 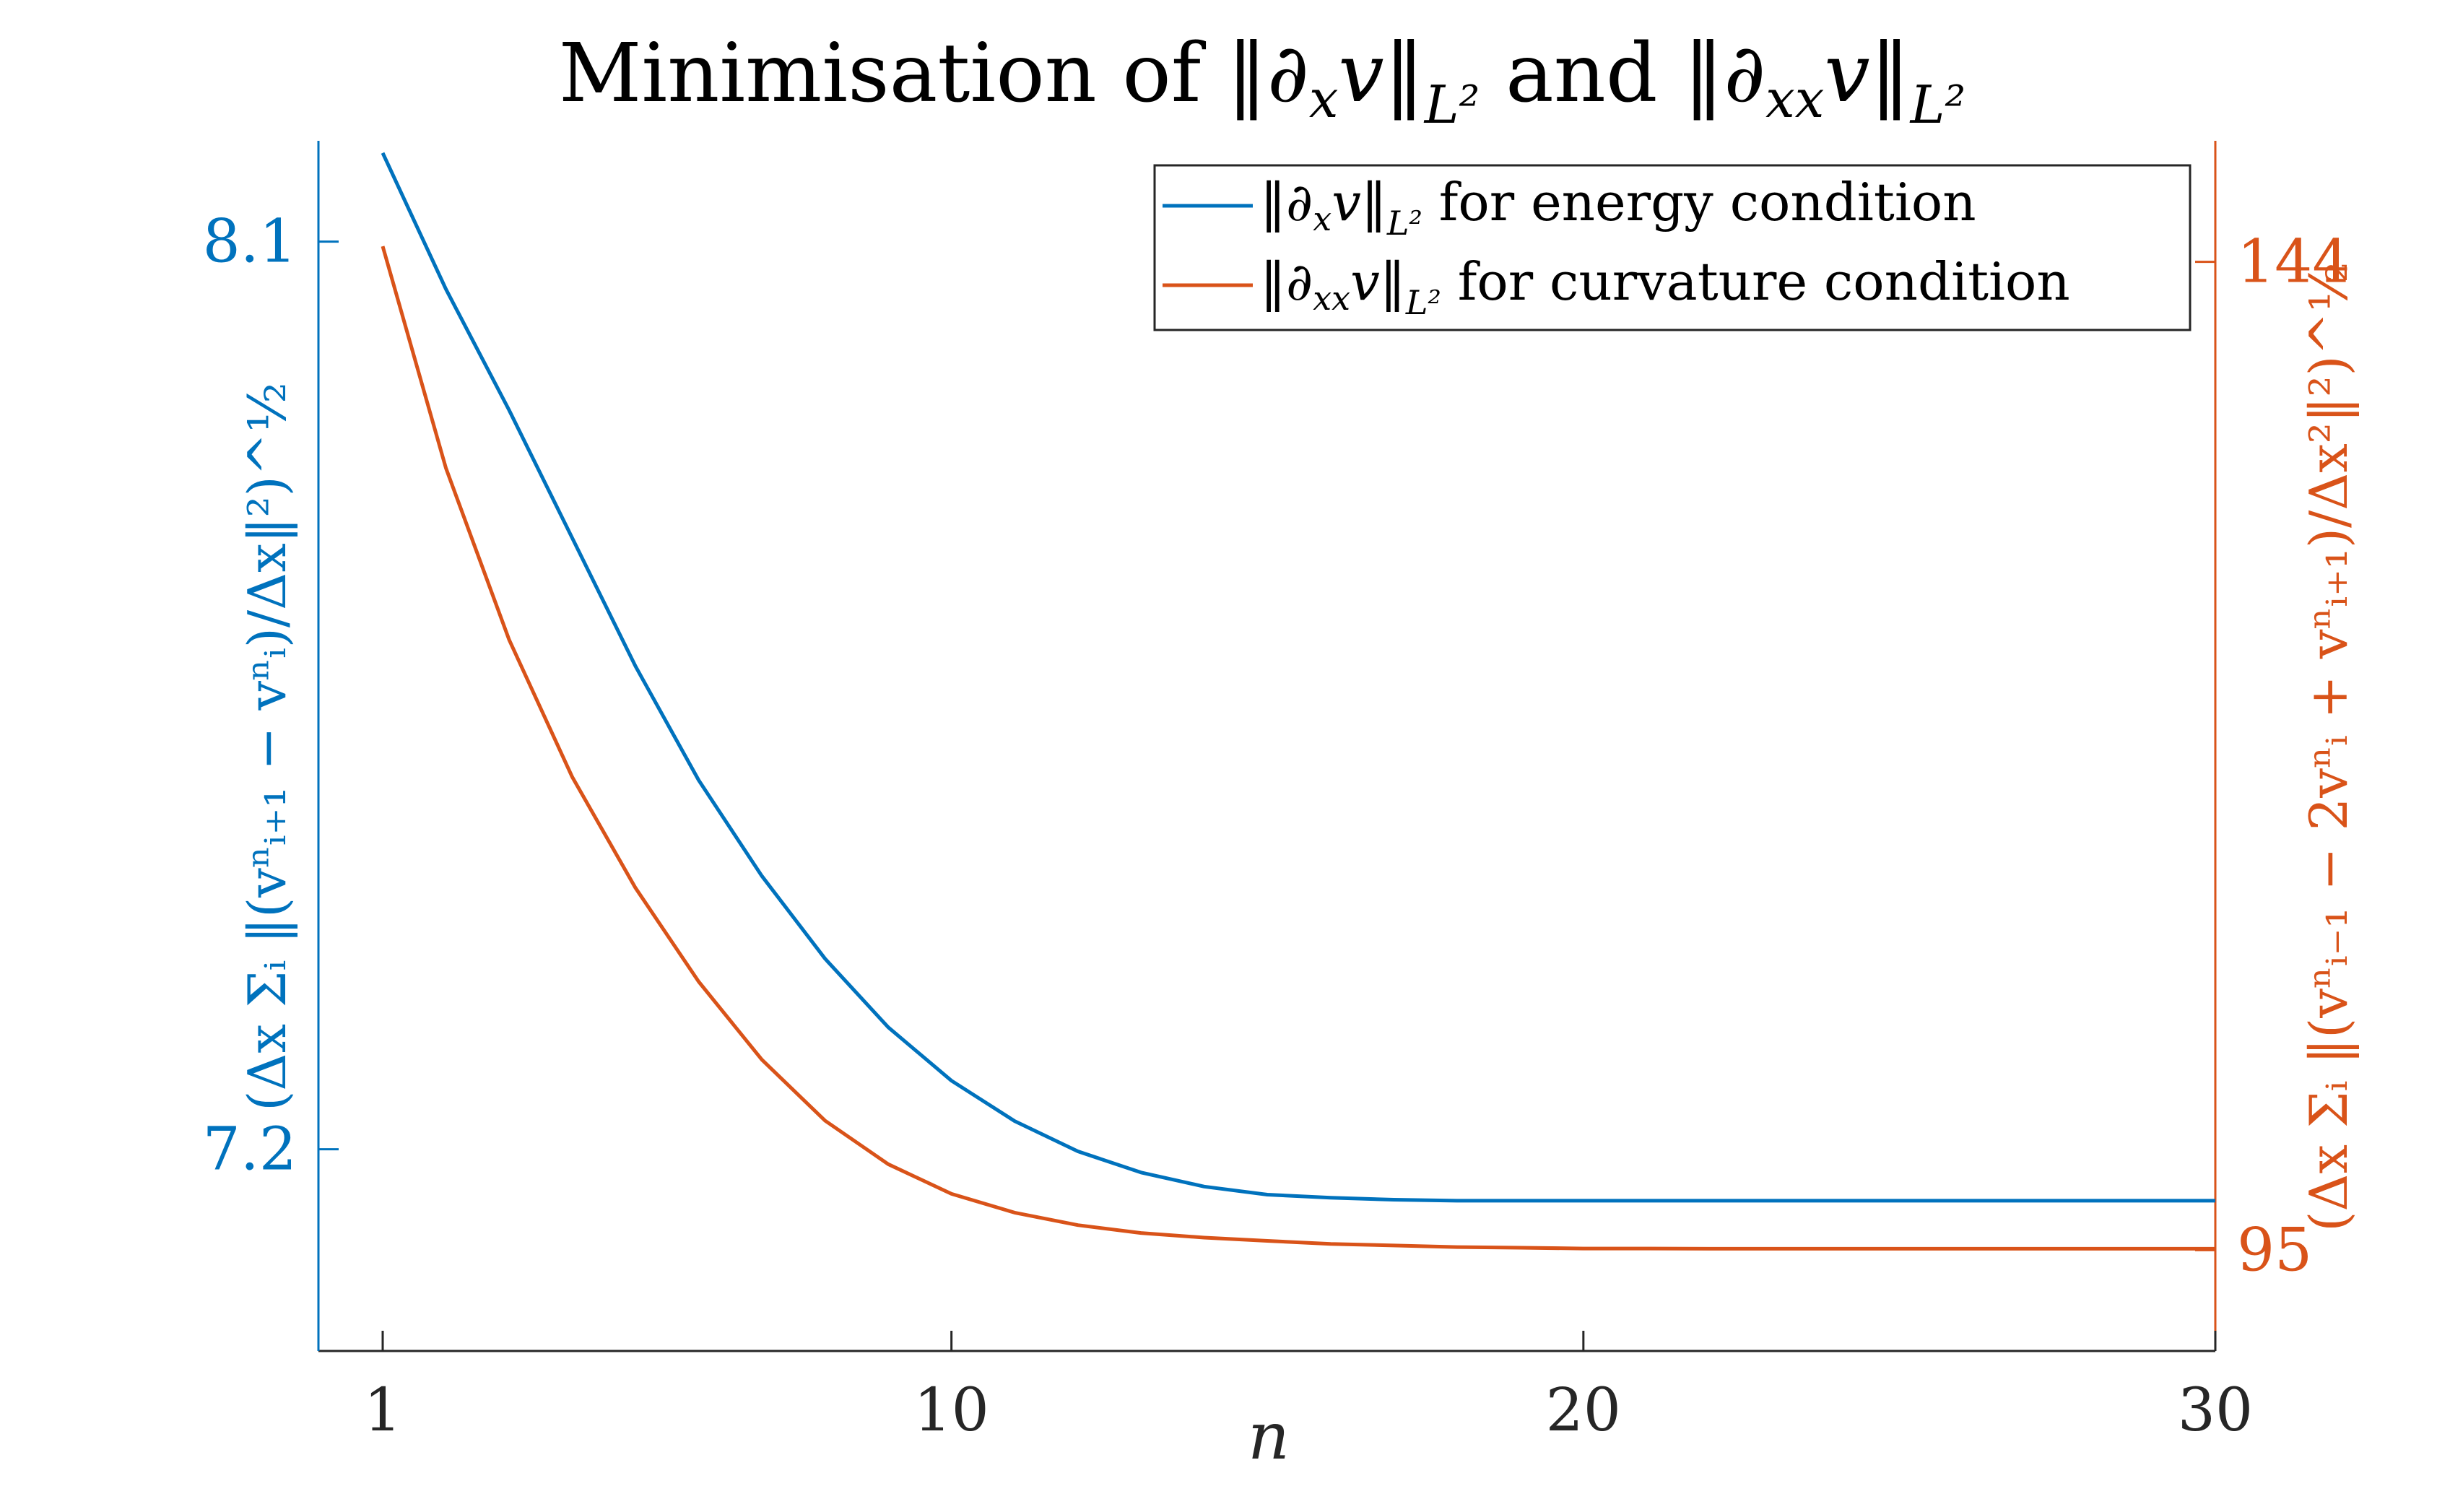 I want to click on y-axis-label-left: (Δx Σᵢ ‖(vⁿᵢ₊₁ − vⁿᵢ)/Δx‖²)^½, so click(x=267, y=746).